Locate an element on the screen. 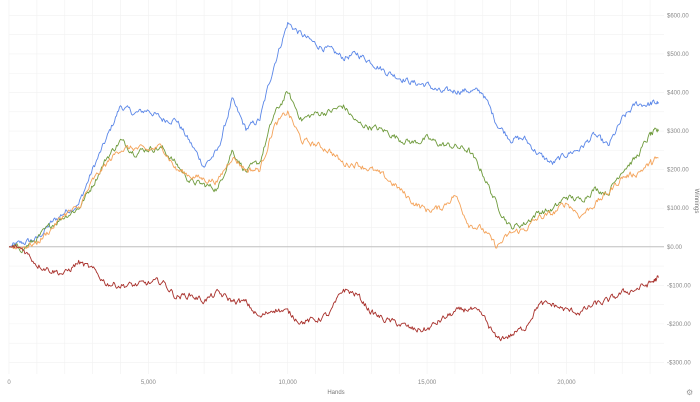  x-tick-label: 15,000 is located at coordinates (427, 383).